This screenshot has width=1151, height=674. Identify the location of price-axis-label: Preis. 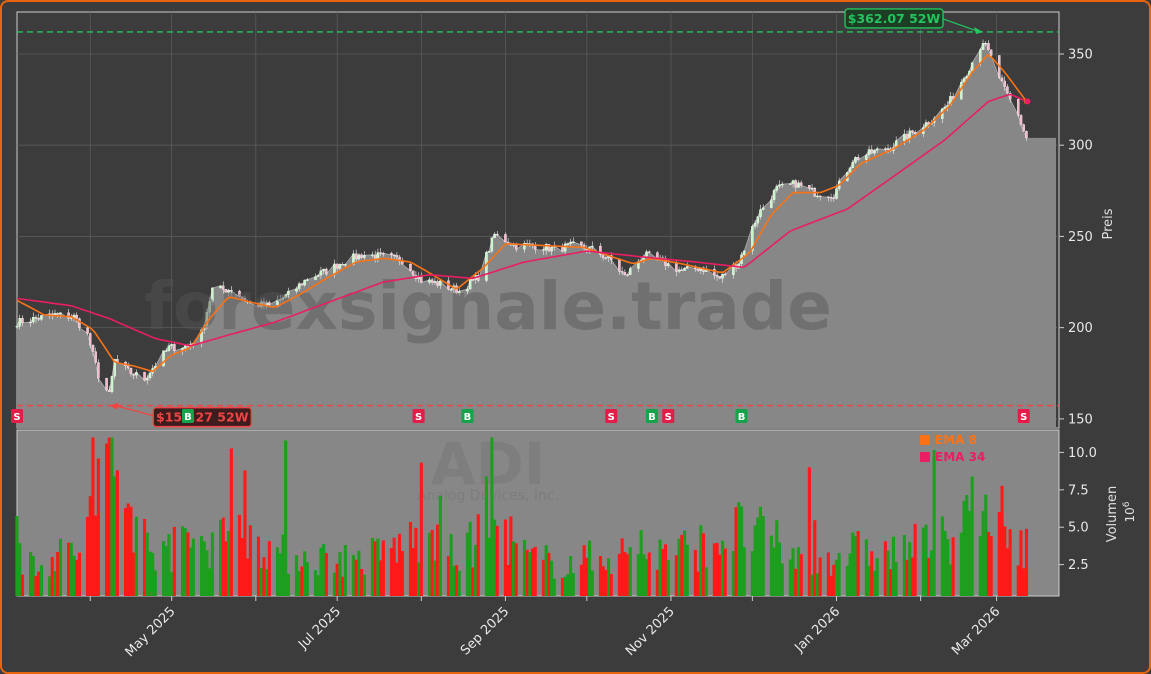
(1108, 223).